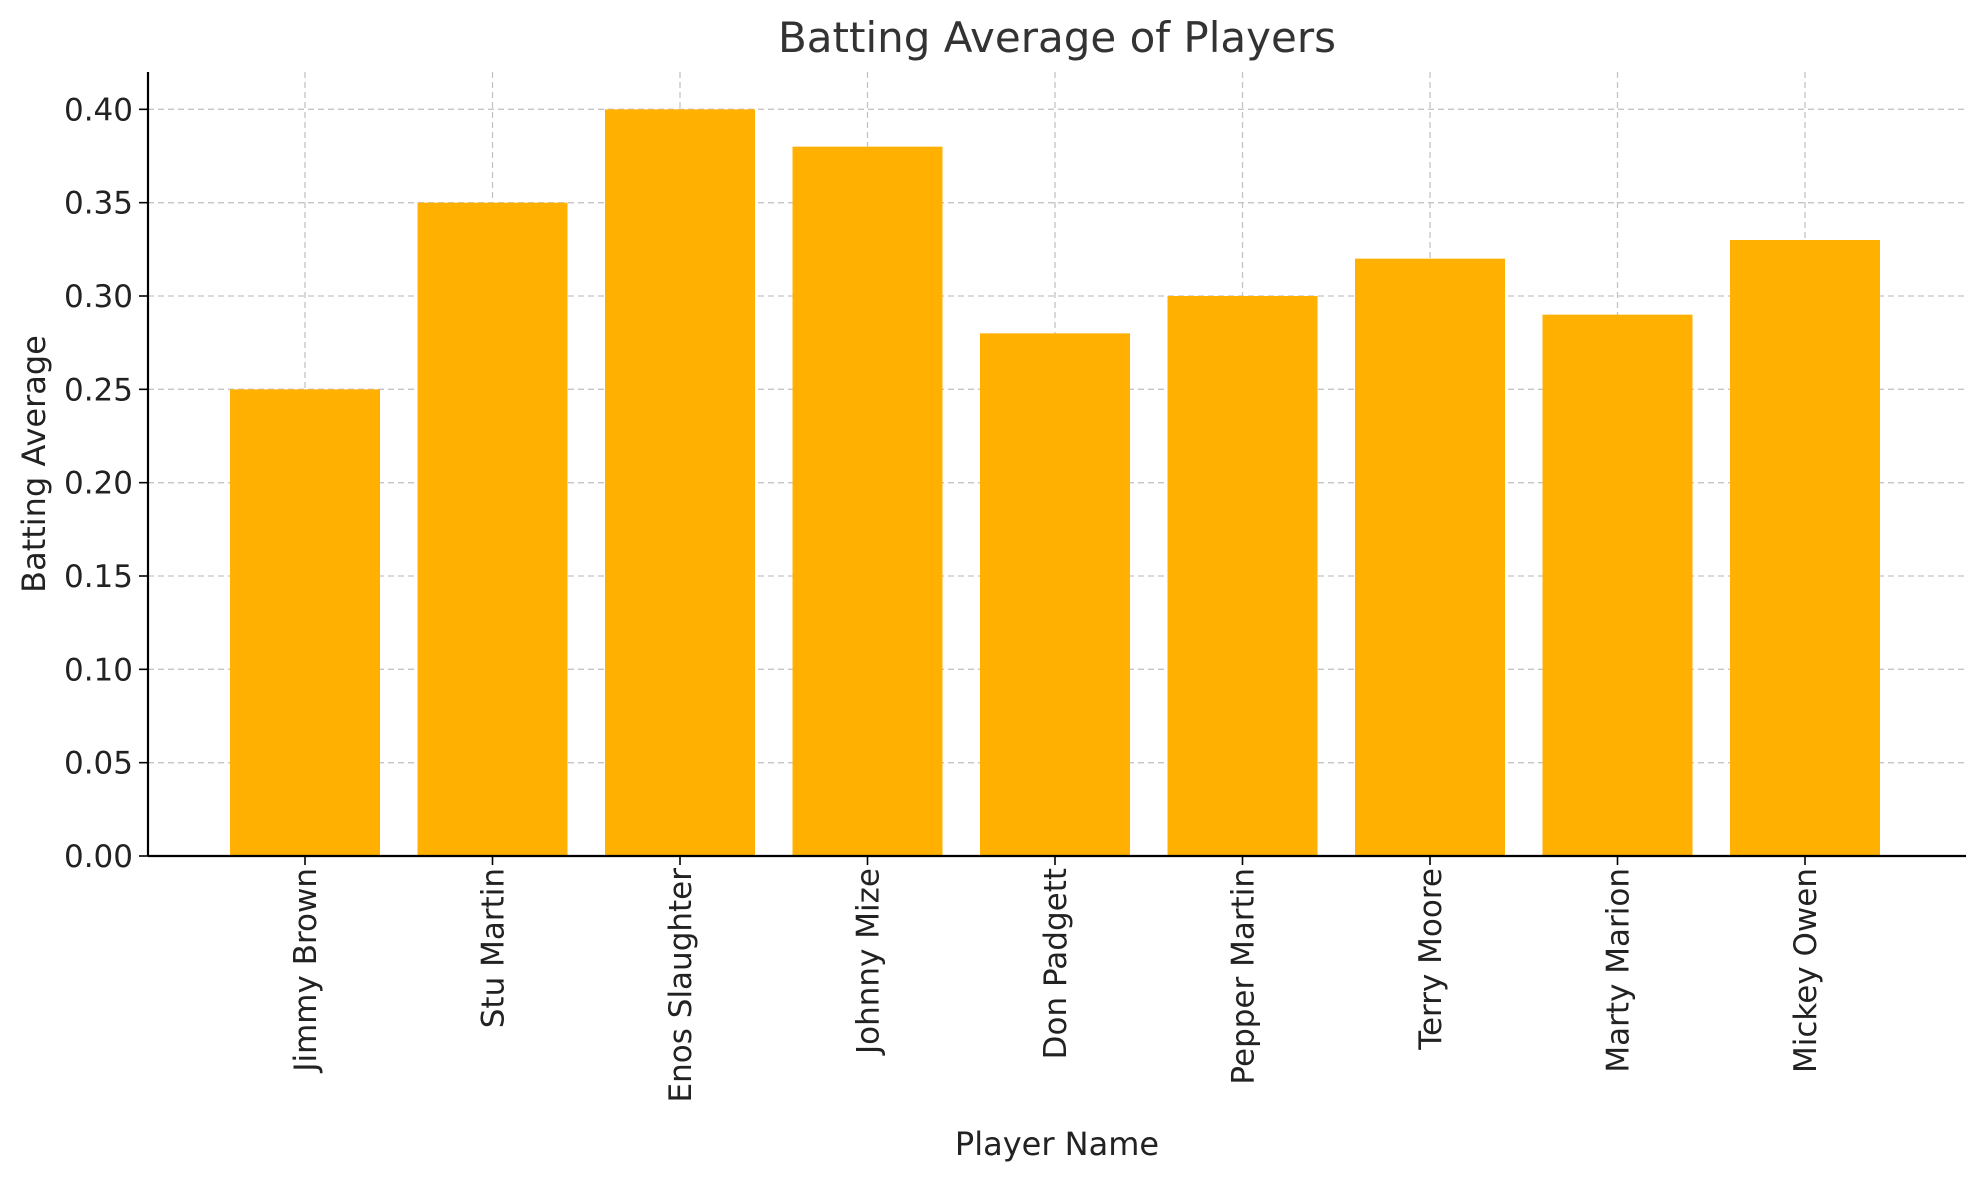 This screenshot has width=1979, height=1180. Describe the element at coordinates (1244, 976) in the screenshot. I see `x-tick-label: Pepper Martin` at that location.